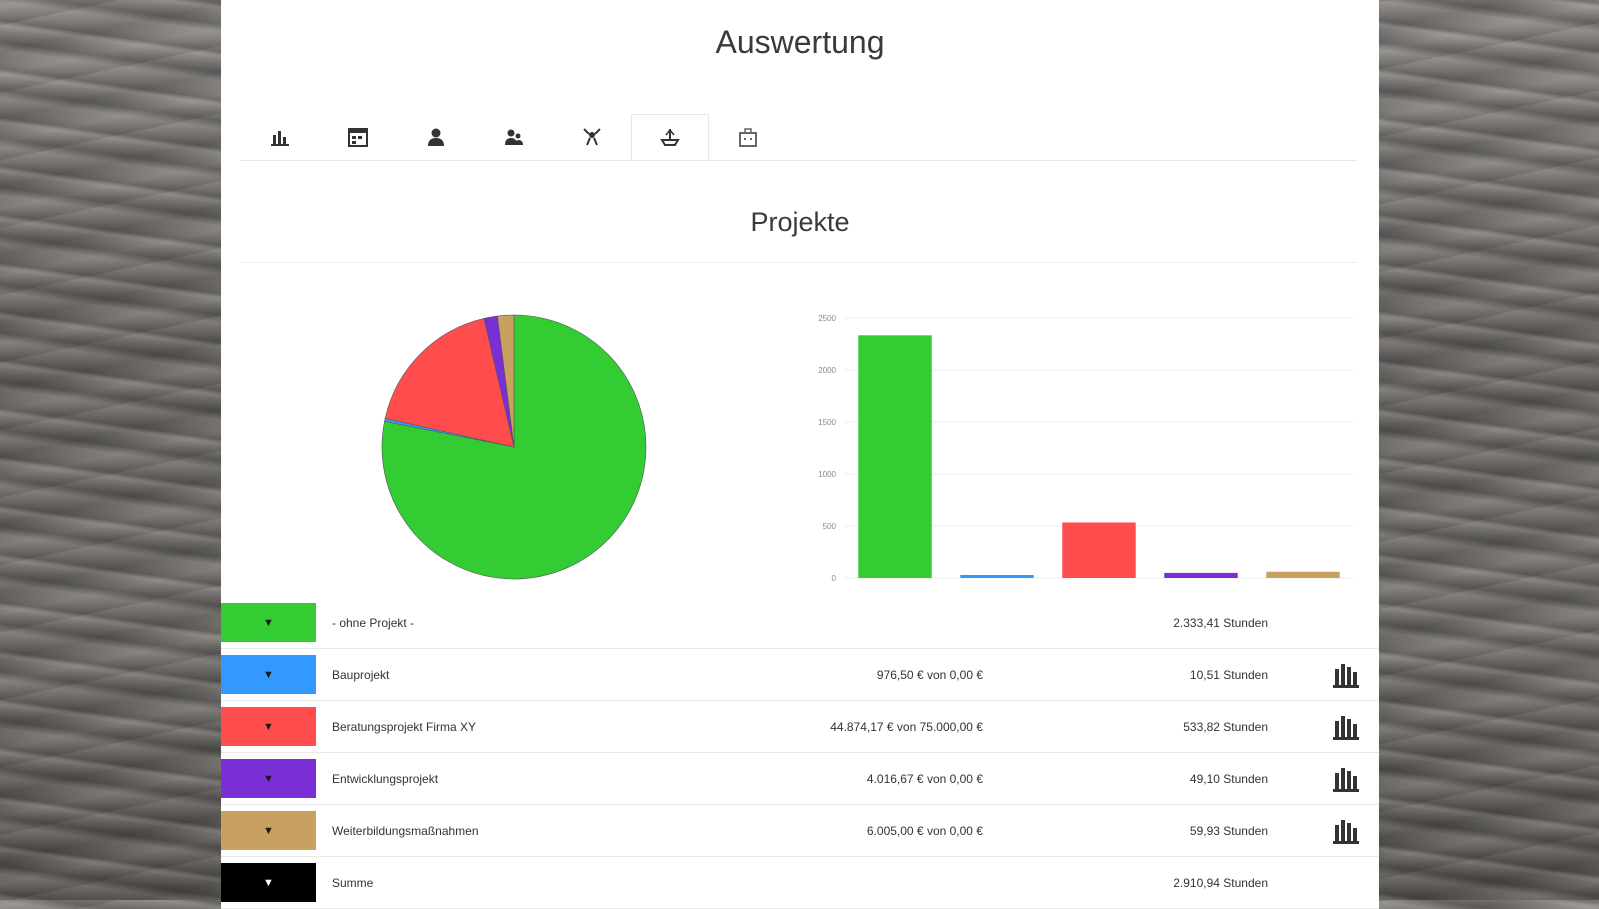 Image resolution: width=1599 pixels, height=909 pixels. Describe the element at coordinates (1220, 882) in the screenshot. I see `sum-hours: 2.910,94 Stunden` at that location.